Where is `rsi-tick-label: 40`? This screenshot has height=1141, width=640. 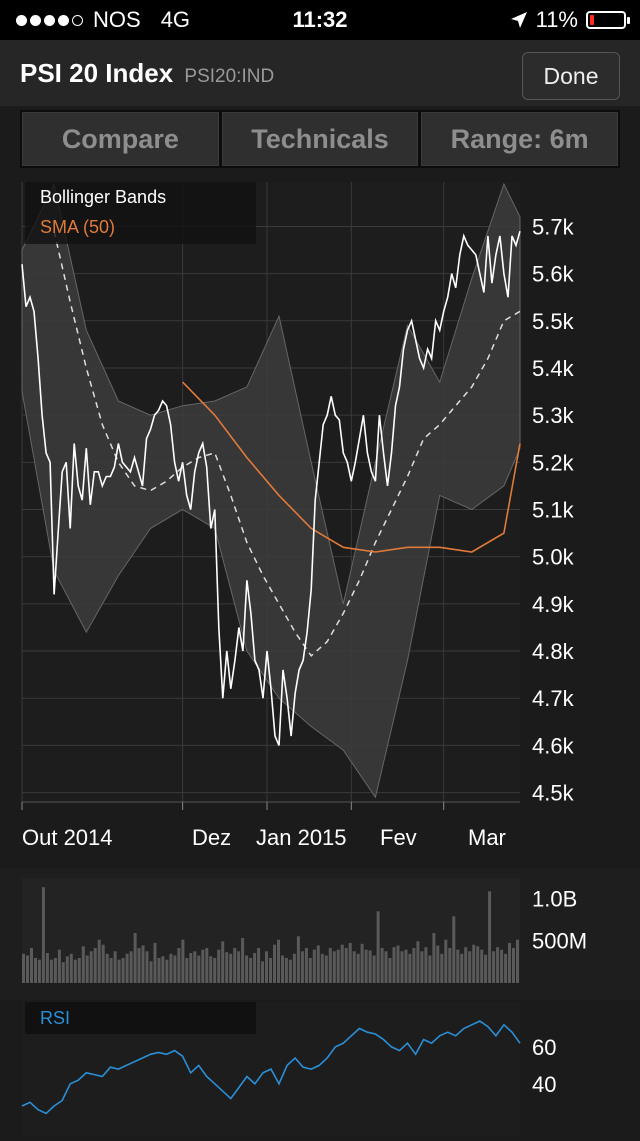 rsi-tick-label: 40 is located at coordinates (544, 1084).